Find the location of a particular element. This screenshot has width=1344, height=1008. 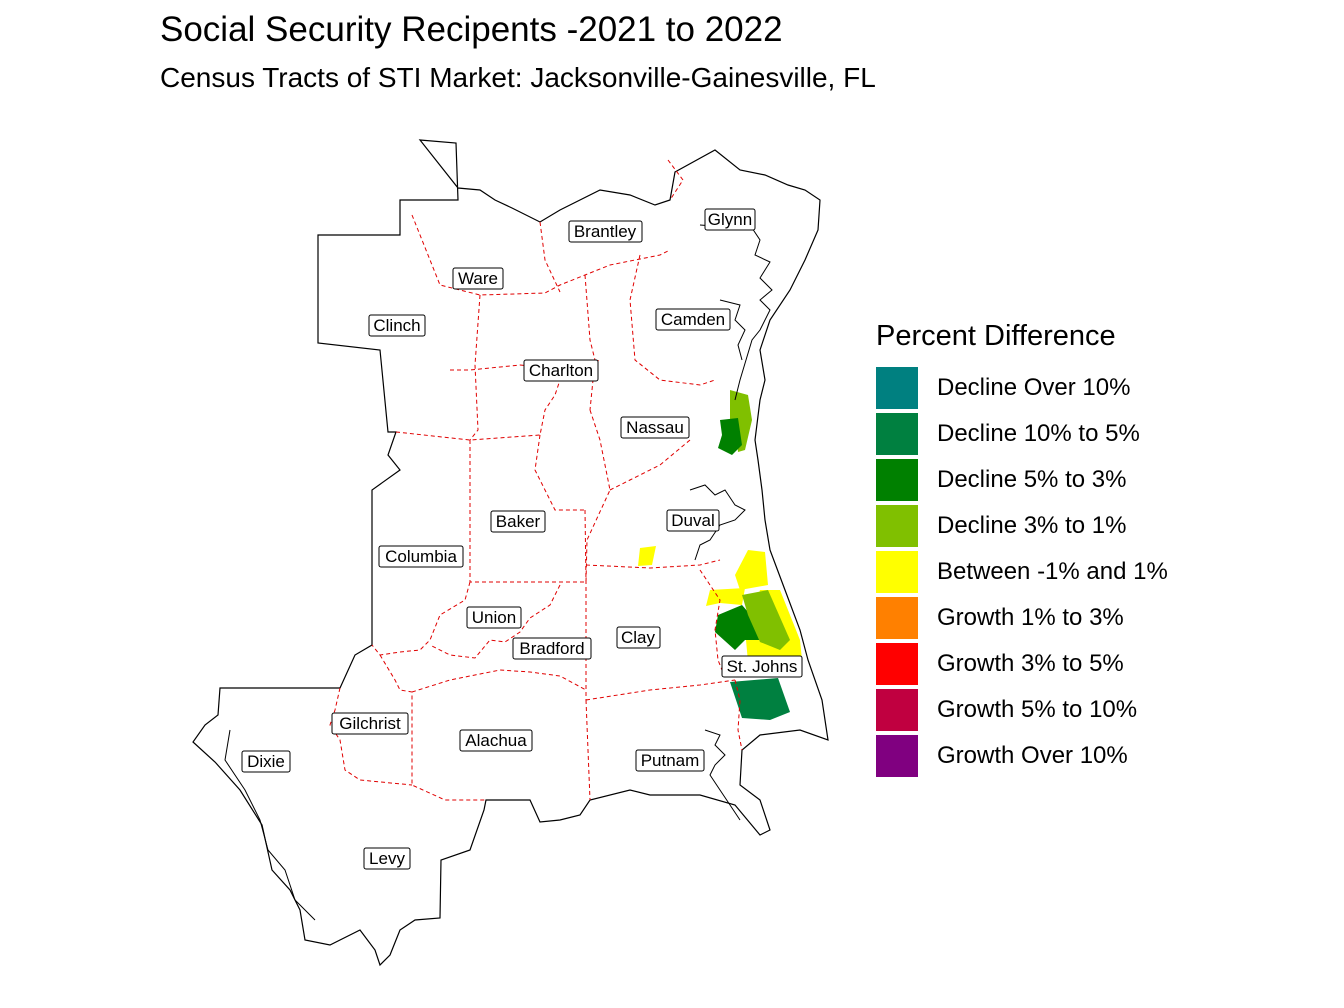

legend-title: Percent Difference is located at coordinates (996, 336).